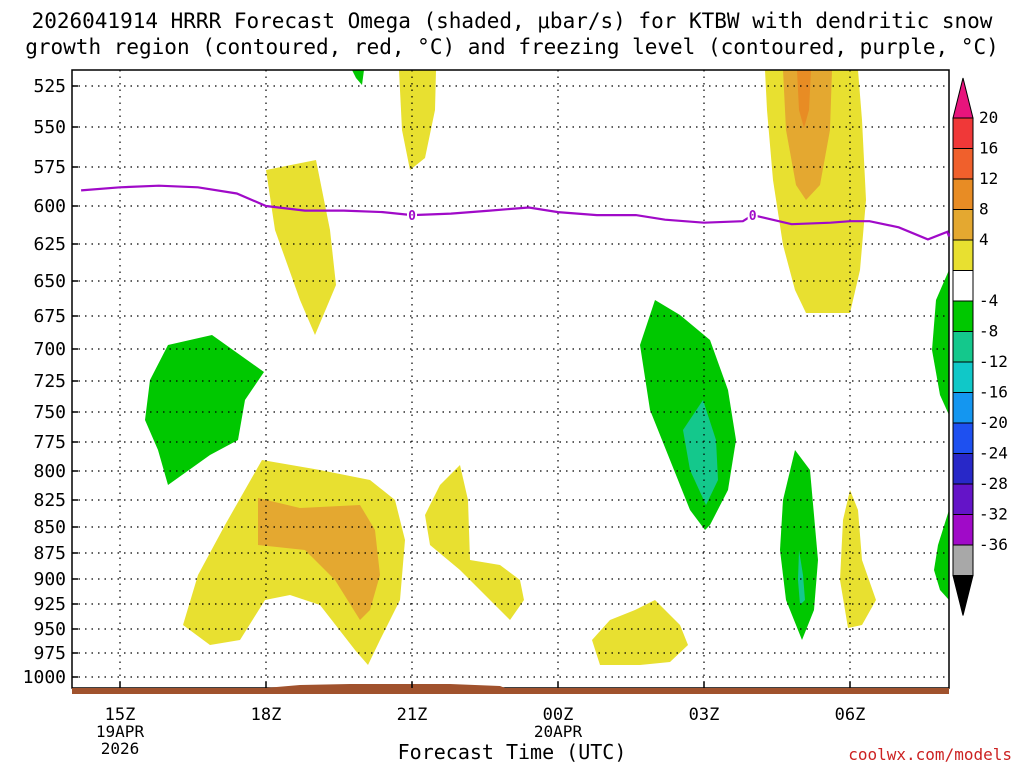 The width and height of the screenshot is (1024, 768). I want to click on colorbar-label-11: -28, so click(993, 483).